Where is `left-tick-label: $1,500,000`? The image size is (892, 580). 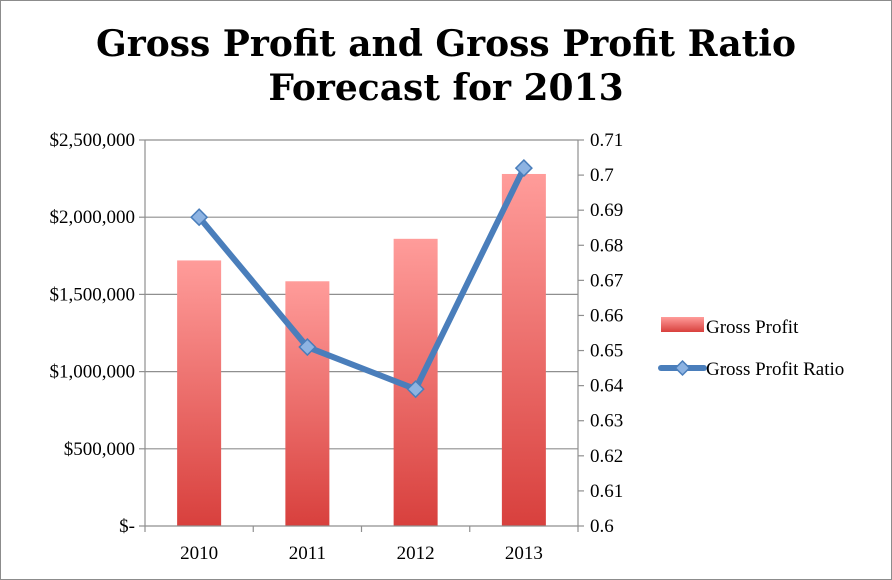 left-tick-label: $1,500,000 is located at coordinates (93, 294).